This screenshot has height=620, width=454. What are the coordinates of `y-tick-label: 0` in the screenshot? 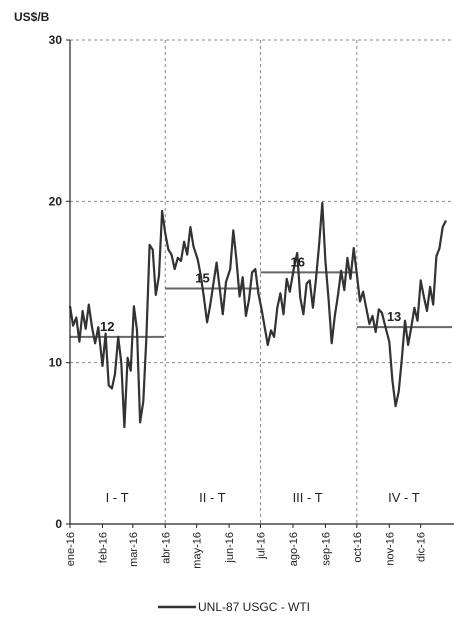 It's located at (58, 524).